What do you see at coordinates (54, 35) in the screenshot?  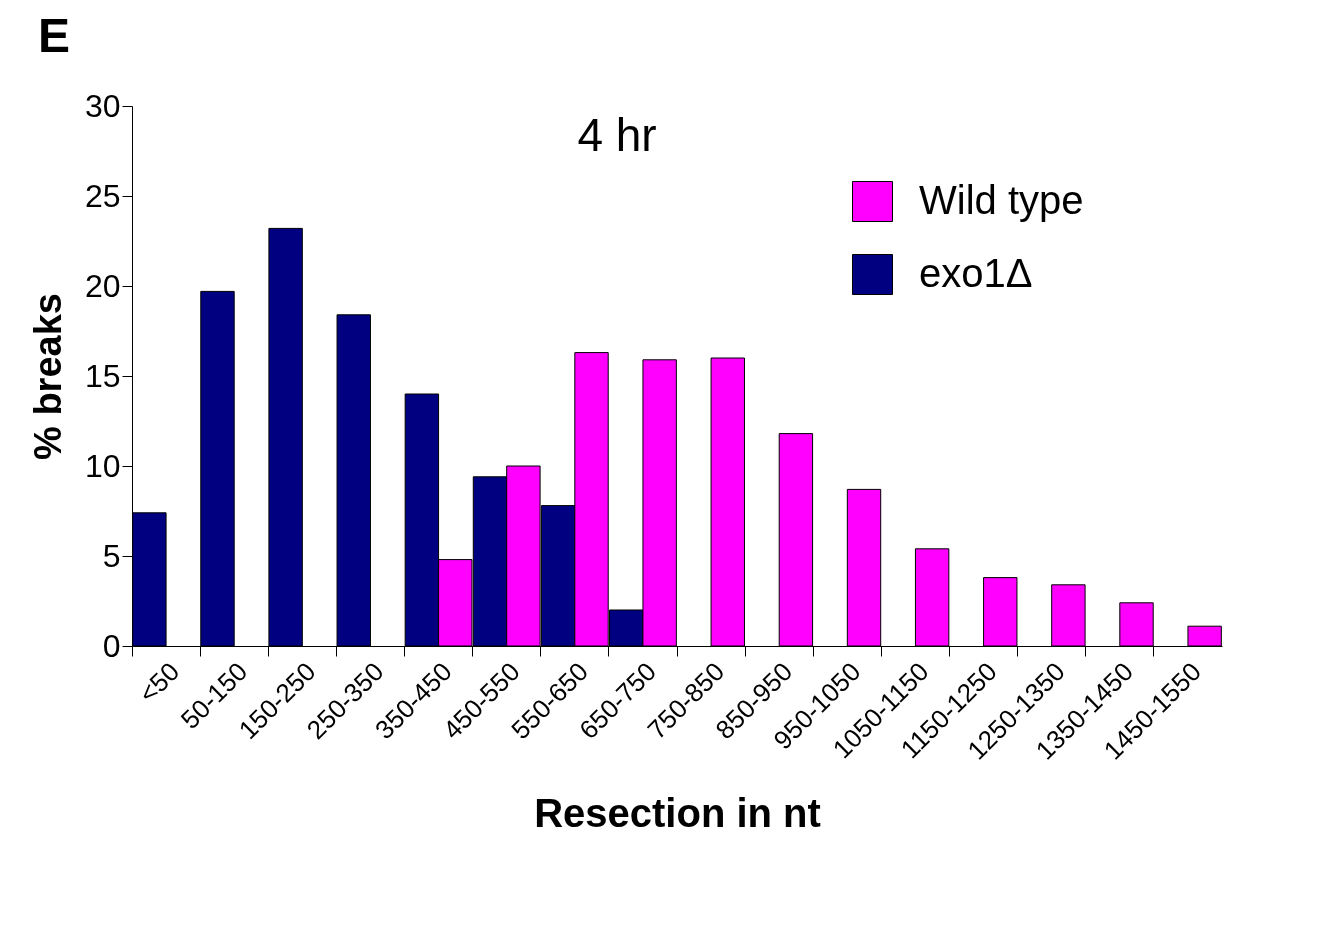 I see `text: E` at bounding box center [54, 35].